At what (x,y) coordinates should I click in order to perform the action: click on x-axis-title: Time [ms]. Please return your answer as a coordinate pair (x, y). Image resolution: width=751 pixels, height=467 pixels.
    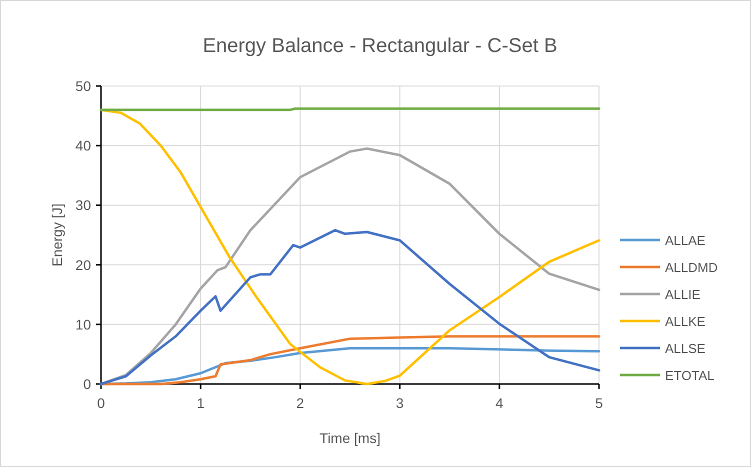
    Looking at the image, I should click on (350, 438).